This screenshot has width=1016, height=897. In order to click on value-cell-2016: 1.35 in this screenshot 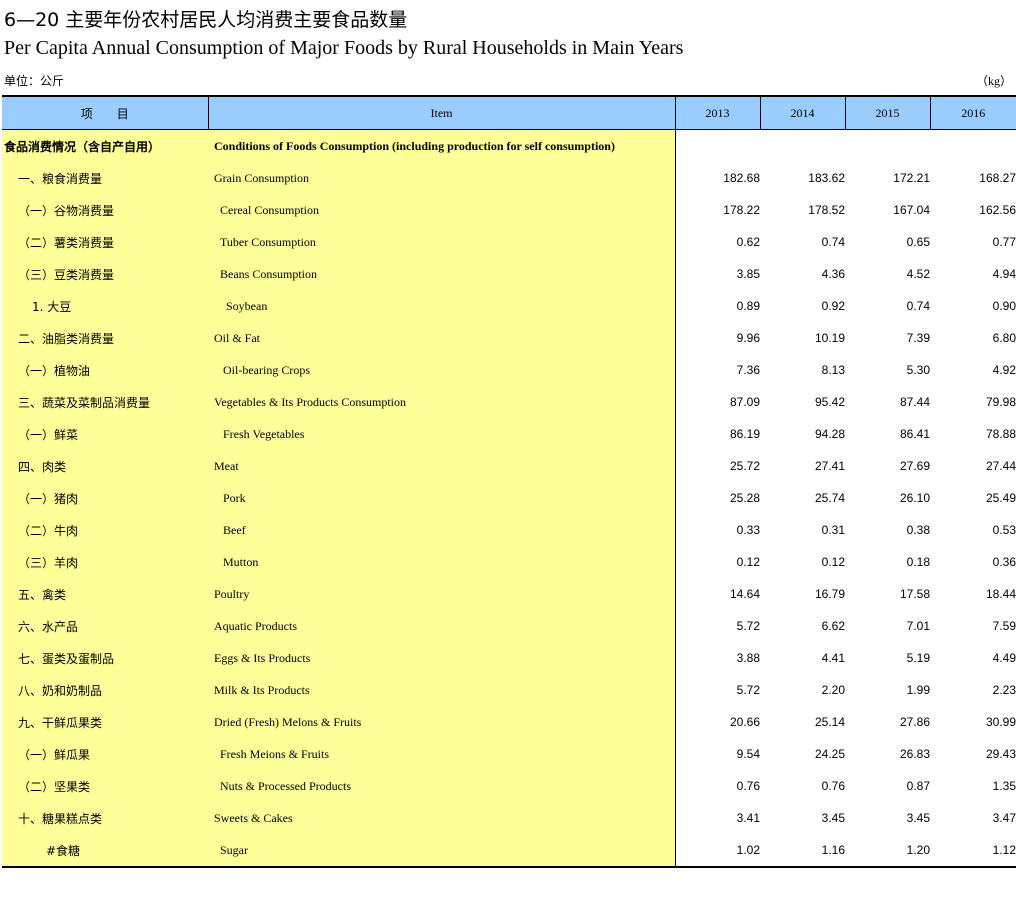, I will do `click(1004, 786)`.